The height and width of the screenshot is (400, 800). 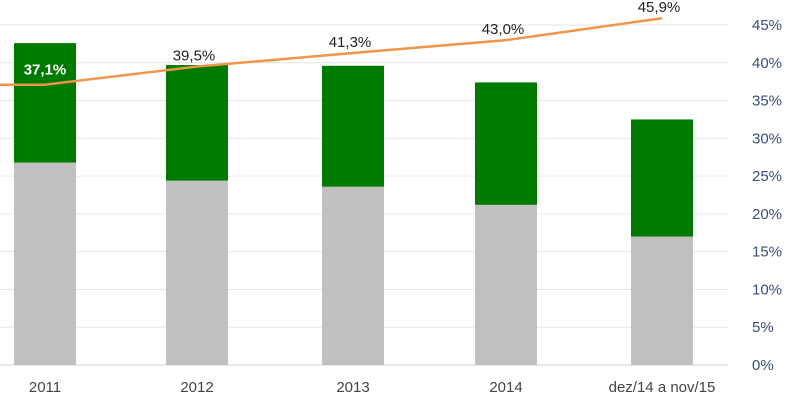 I want to click on line-data-label: 43,0%, so click(x=503, y=29).